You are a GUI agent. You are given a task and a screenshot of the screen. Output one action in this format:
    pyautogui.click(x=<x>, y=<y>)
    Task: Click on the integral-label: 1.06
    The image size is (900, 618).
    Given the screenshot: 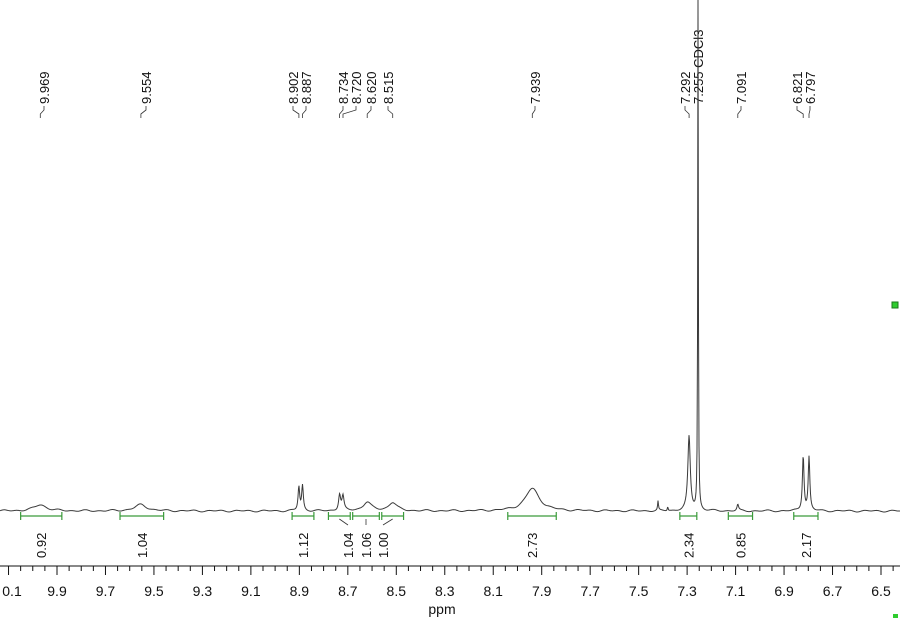 What is the action you would take?
    pyautogui.click(x=366, y=545)
    